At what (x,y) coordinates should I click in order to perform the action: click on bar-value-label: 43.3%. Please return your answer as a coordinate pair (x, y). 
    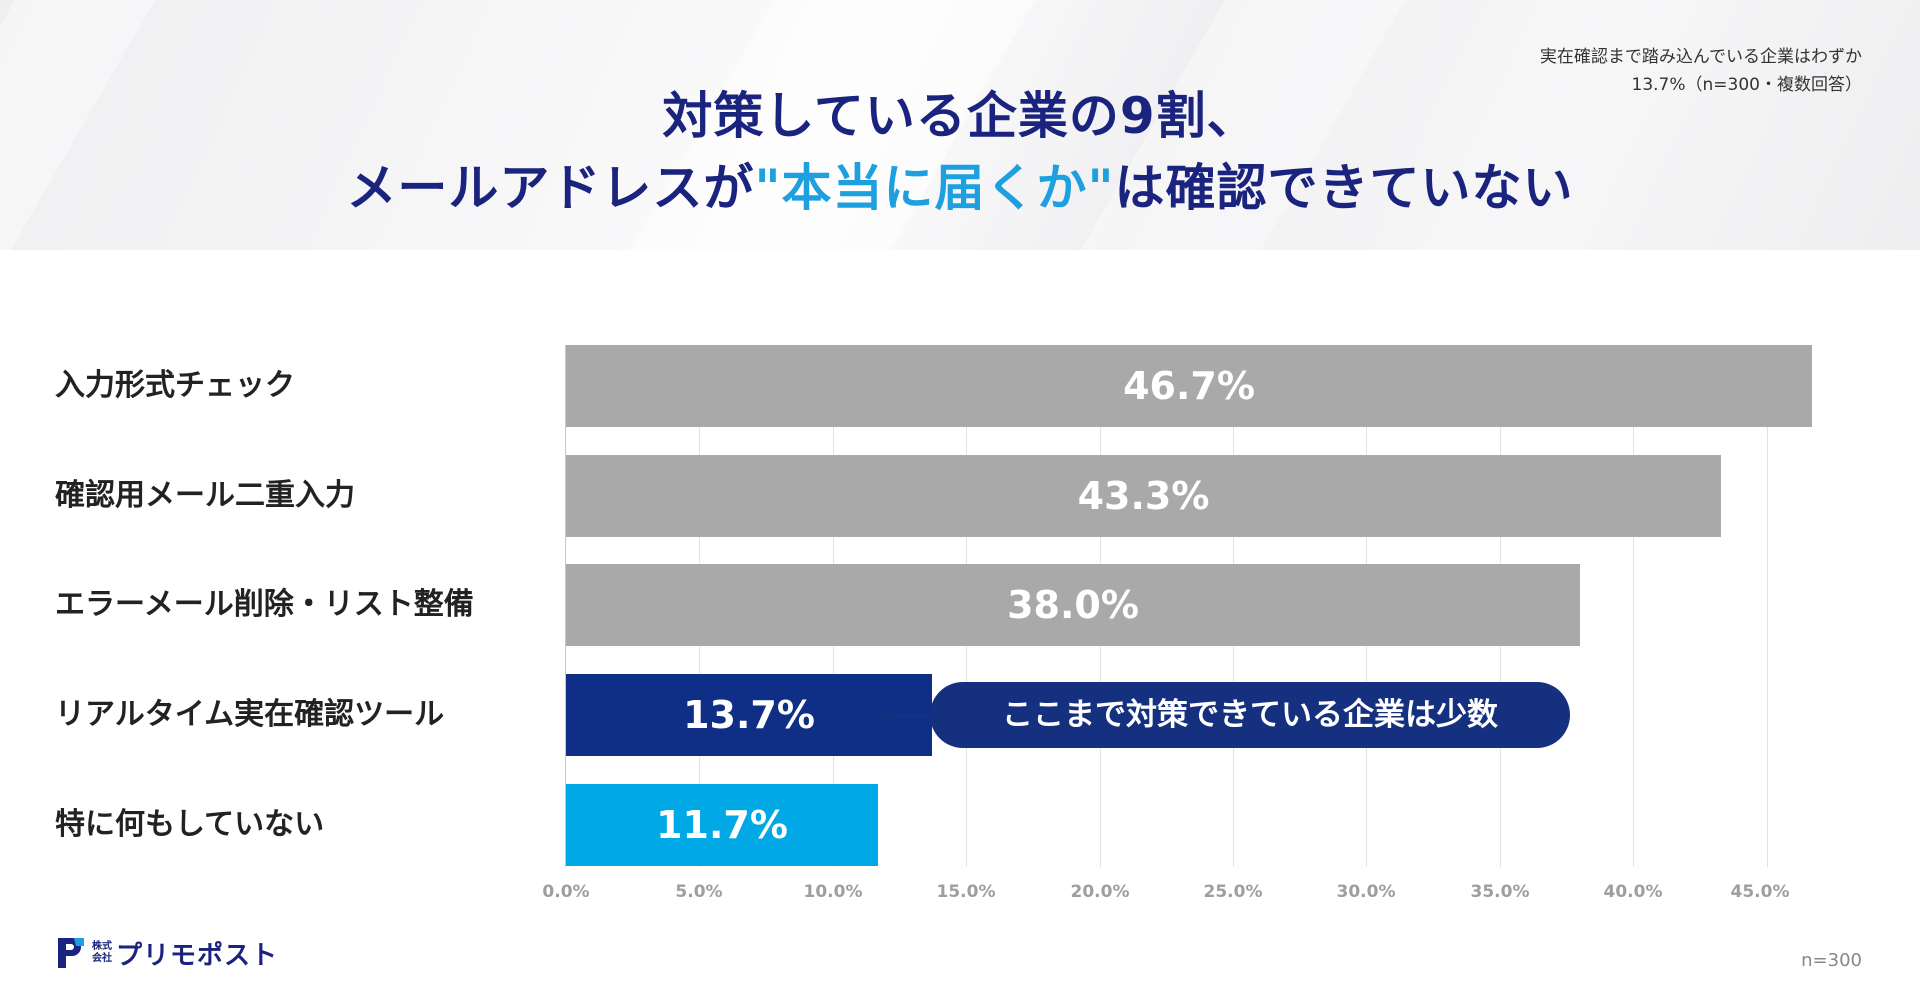
    Looking at the image, I should click on (1143, 496).